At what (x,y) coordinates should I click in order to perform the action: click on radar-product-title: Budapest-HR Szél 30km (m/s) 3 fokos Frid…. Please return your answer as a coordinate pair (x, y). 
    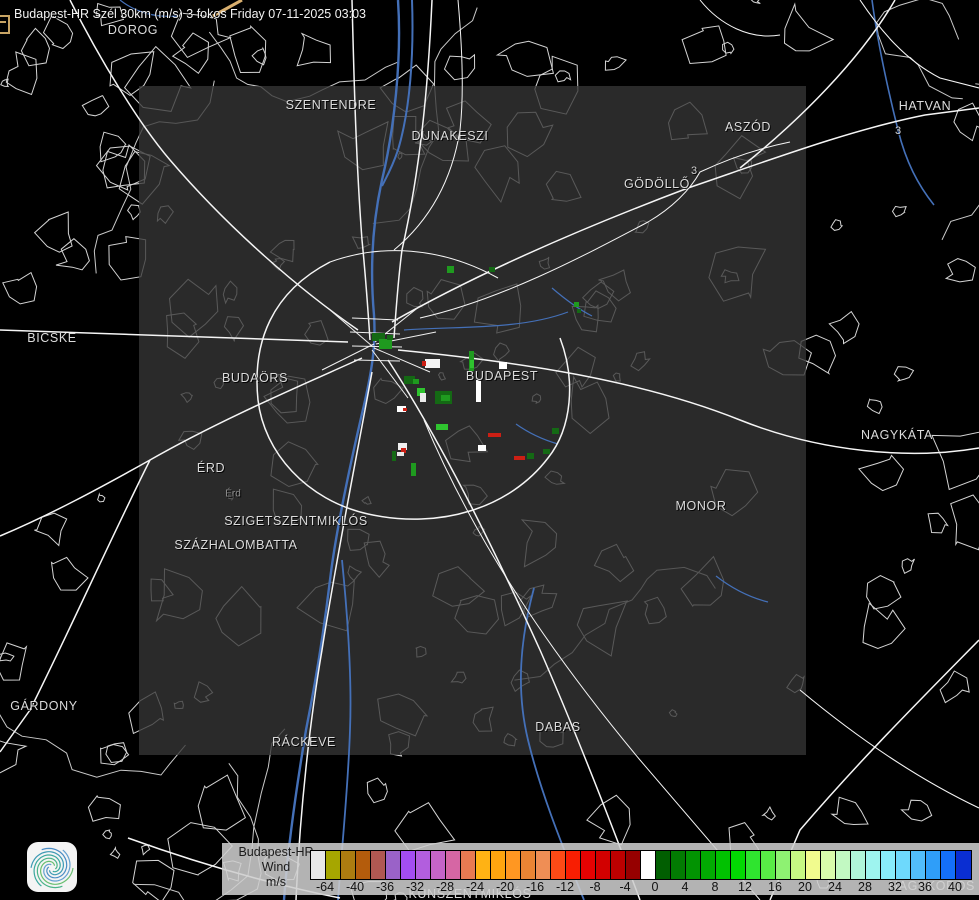
    Looking at the image, I should click on (190, 14).